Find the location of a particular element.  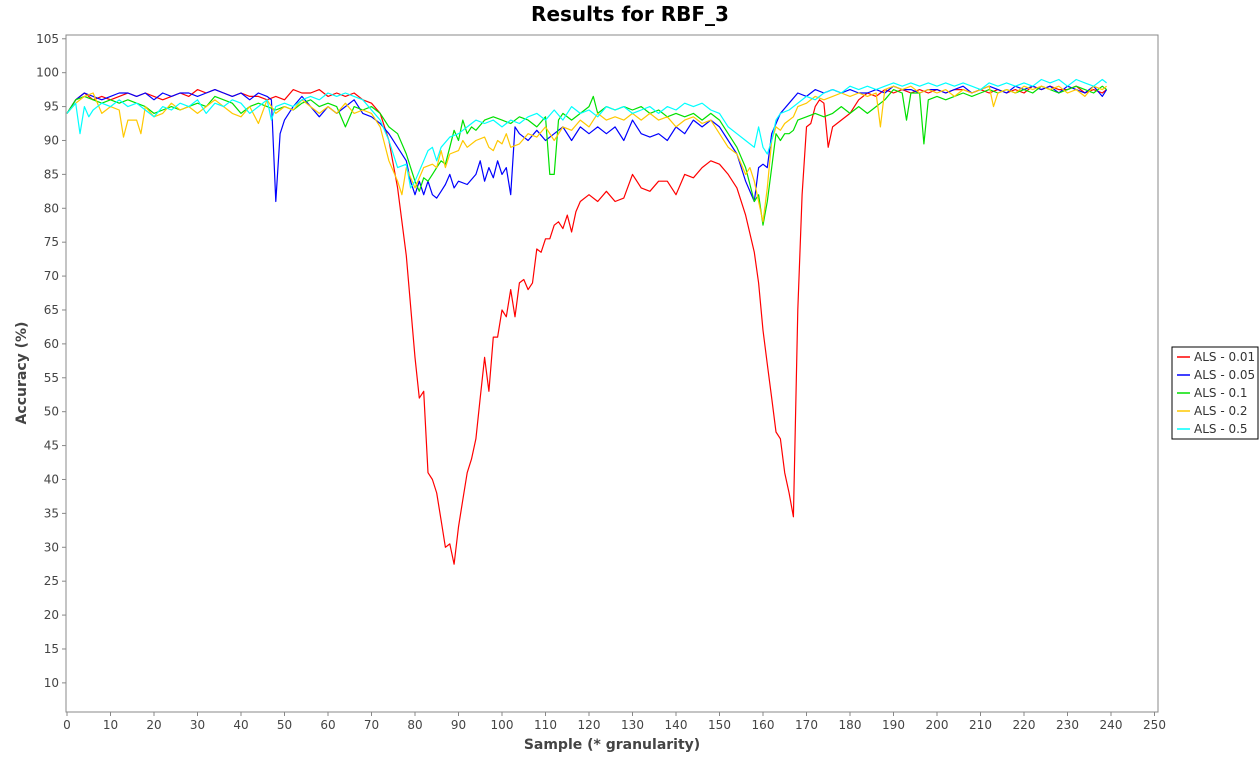

x-tick-label: 90 is located at coordinates (458, 725).